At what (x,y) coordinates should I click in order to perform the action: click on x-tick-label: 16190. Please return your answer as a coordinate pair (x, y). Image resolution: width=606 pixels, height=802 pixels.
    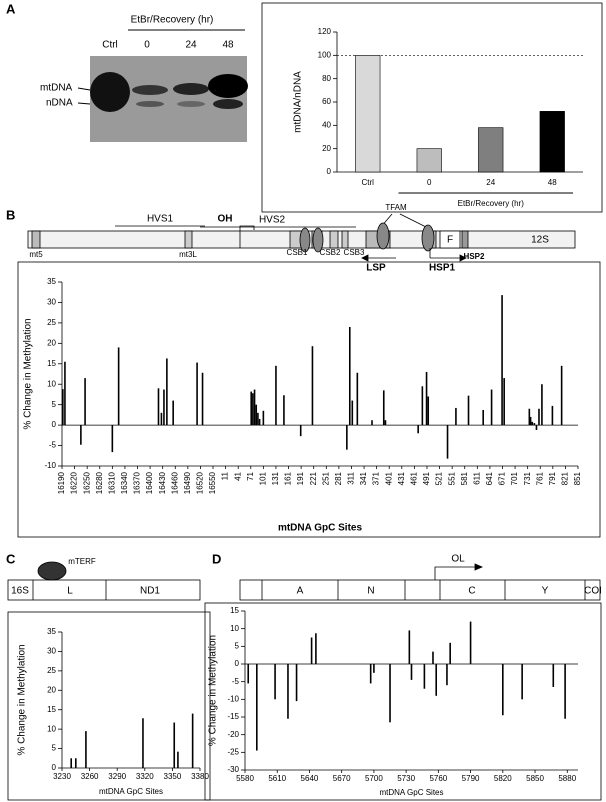
    Looking at the image, I should click on (61, 482).